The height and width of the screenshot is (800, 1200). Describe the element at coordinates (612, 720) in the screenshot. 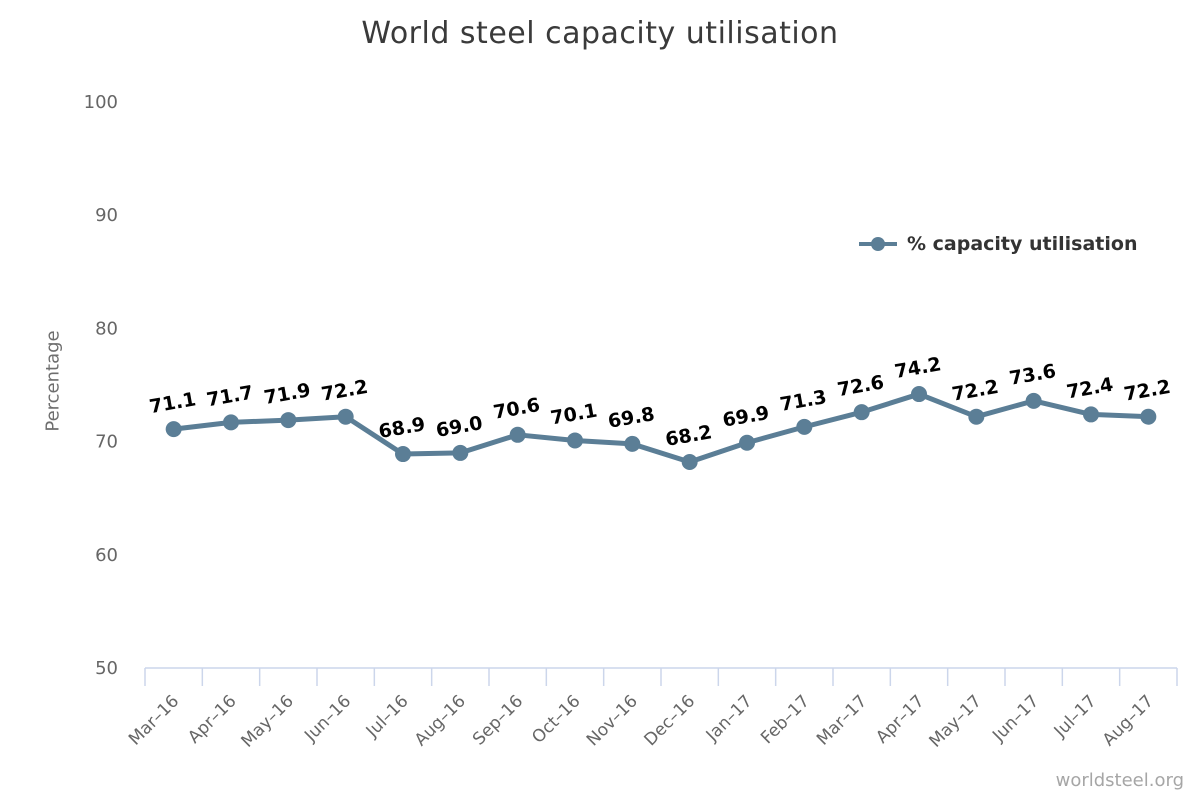

I see `x-axis-label: Nov–16` at that location.